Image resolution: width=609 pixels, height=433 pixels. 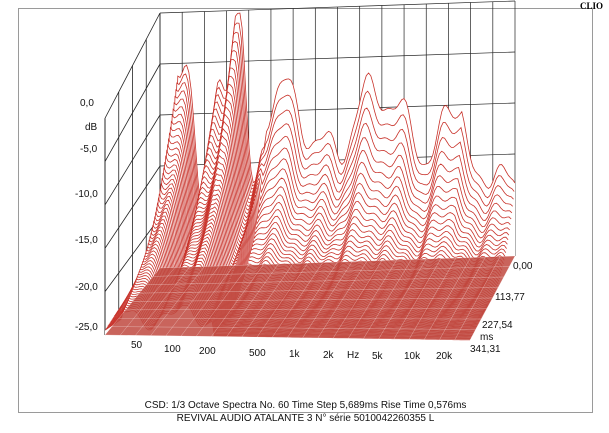 I want to click on z-tick-label: 0,00, so click(x=523, y=266).